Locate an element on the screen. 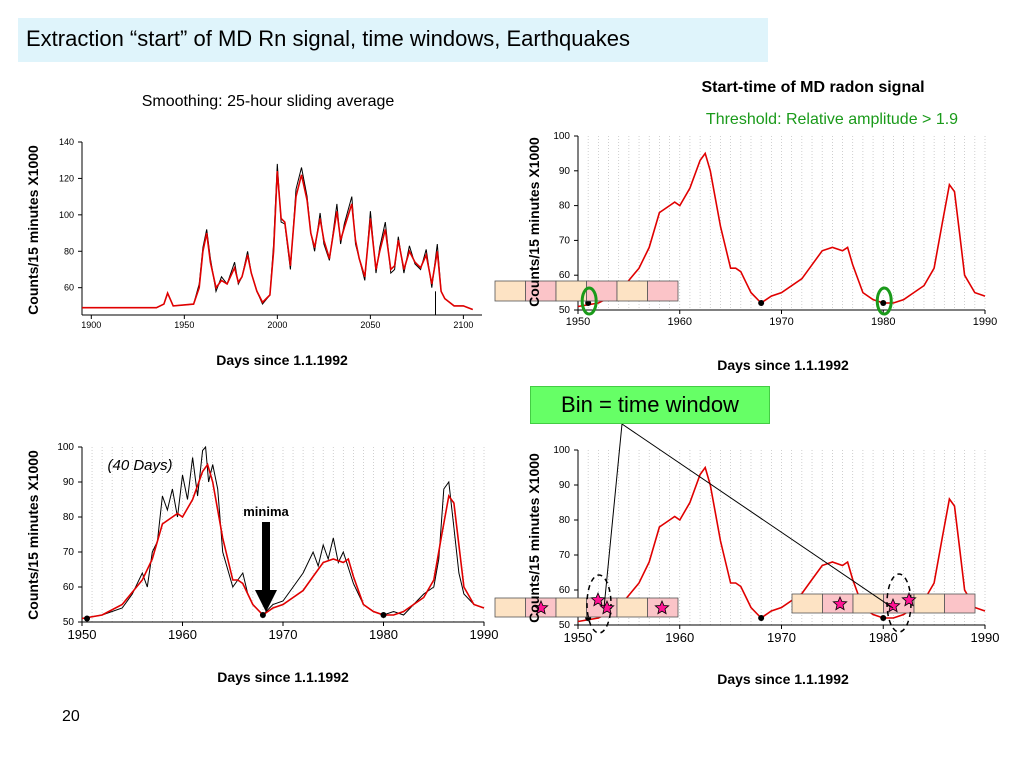 Image resolution: width=1024 pixels, height=768 pixels. x-tick-label: 2050 is located at coordinates (370, 325).